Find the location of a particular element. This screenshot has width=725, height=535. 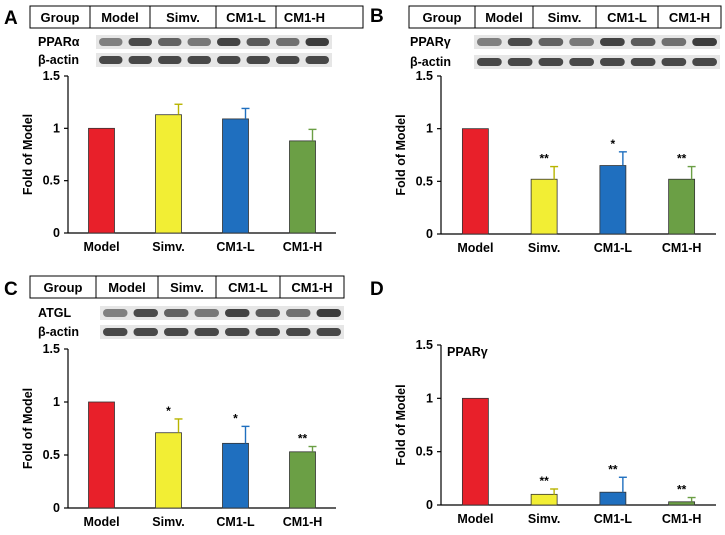

blot-row-label: ATGL is located at coordinates (54, 313).